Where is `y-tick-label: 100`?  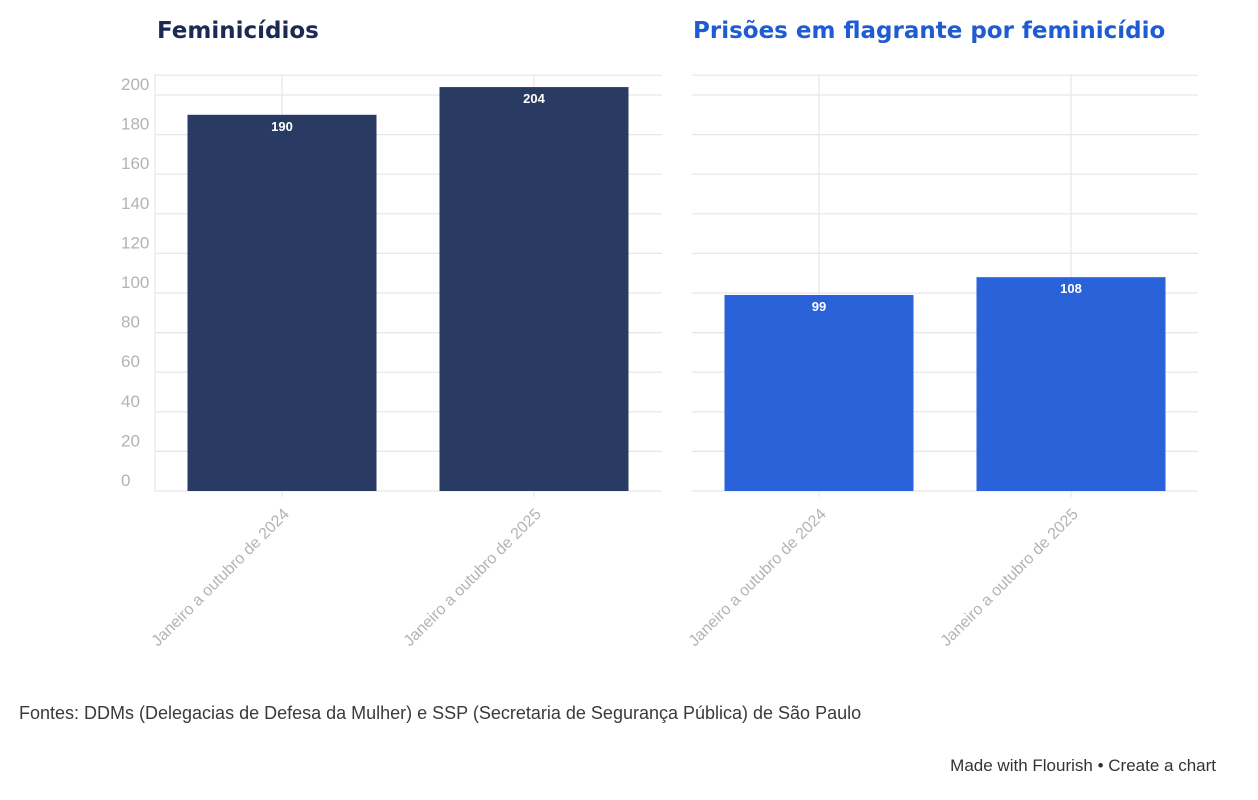
y-tick-label: 100 is located at coordinates (135, 282).